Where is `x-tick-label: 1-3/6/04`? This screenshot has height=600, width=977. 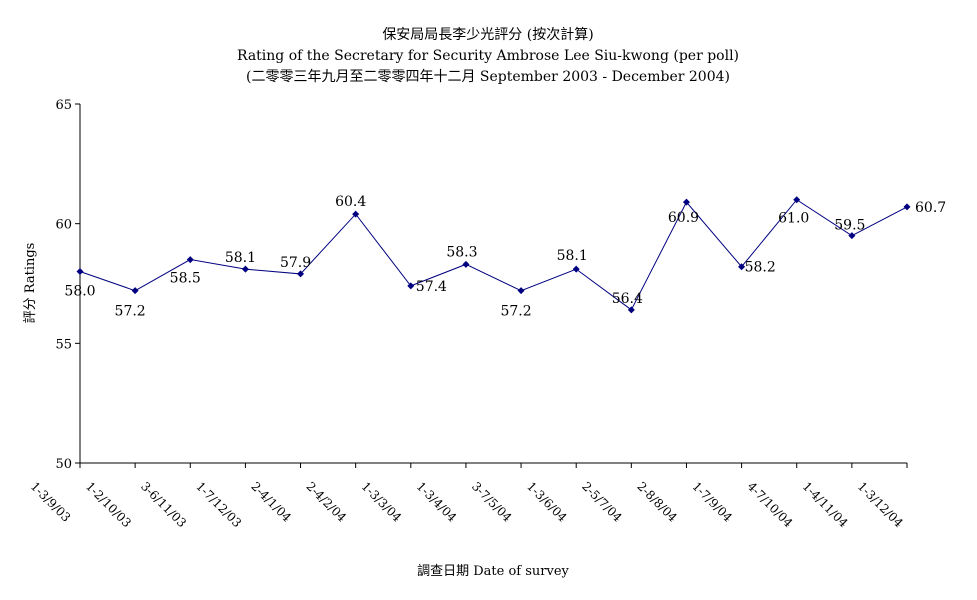 x-tick-label: 1-3/6/04 is located at coordinates (547, 502).